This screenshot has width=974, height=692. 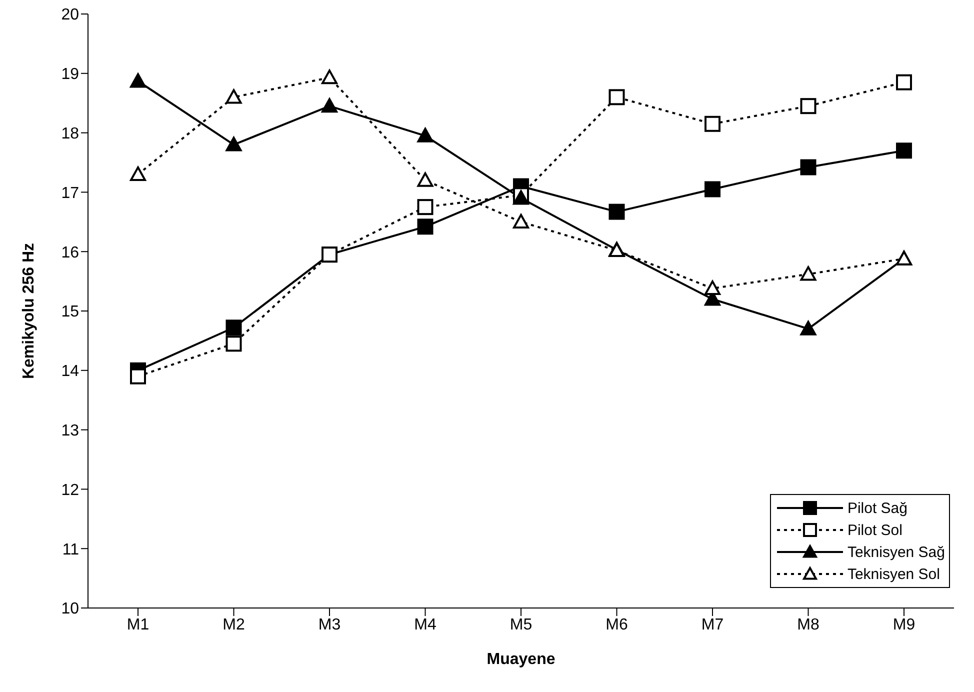 What do you see at coordinates (70, 312) in the screenshot?
I see `y-tick-label: 15` at bounding box center [70, 312].